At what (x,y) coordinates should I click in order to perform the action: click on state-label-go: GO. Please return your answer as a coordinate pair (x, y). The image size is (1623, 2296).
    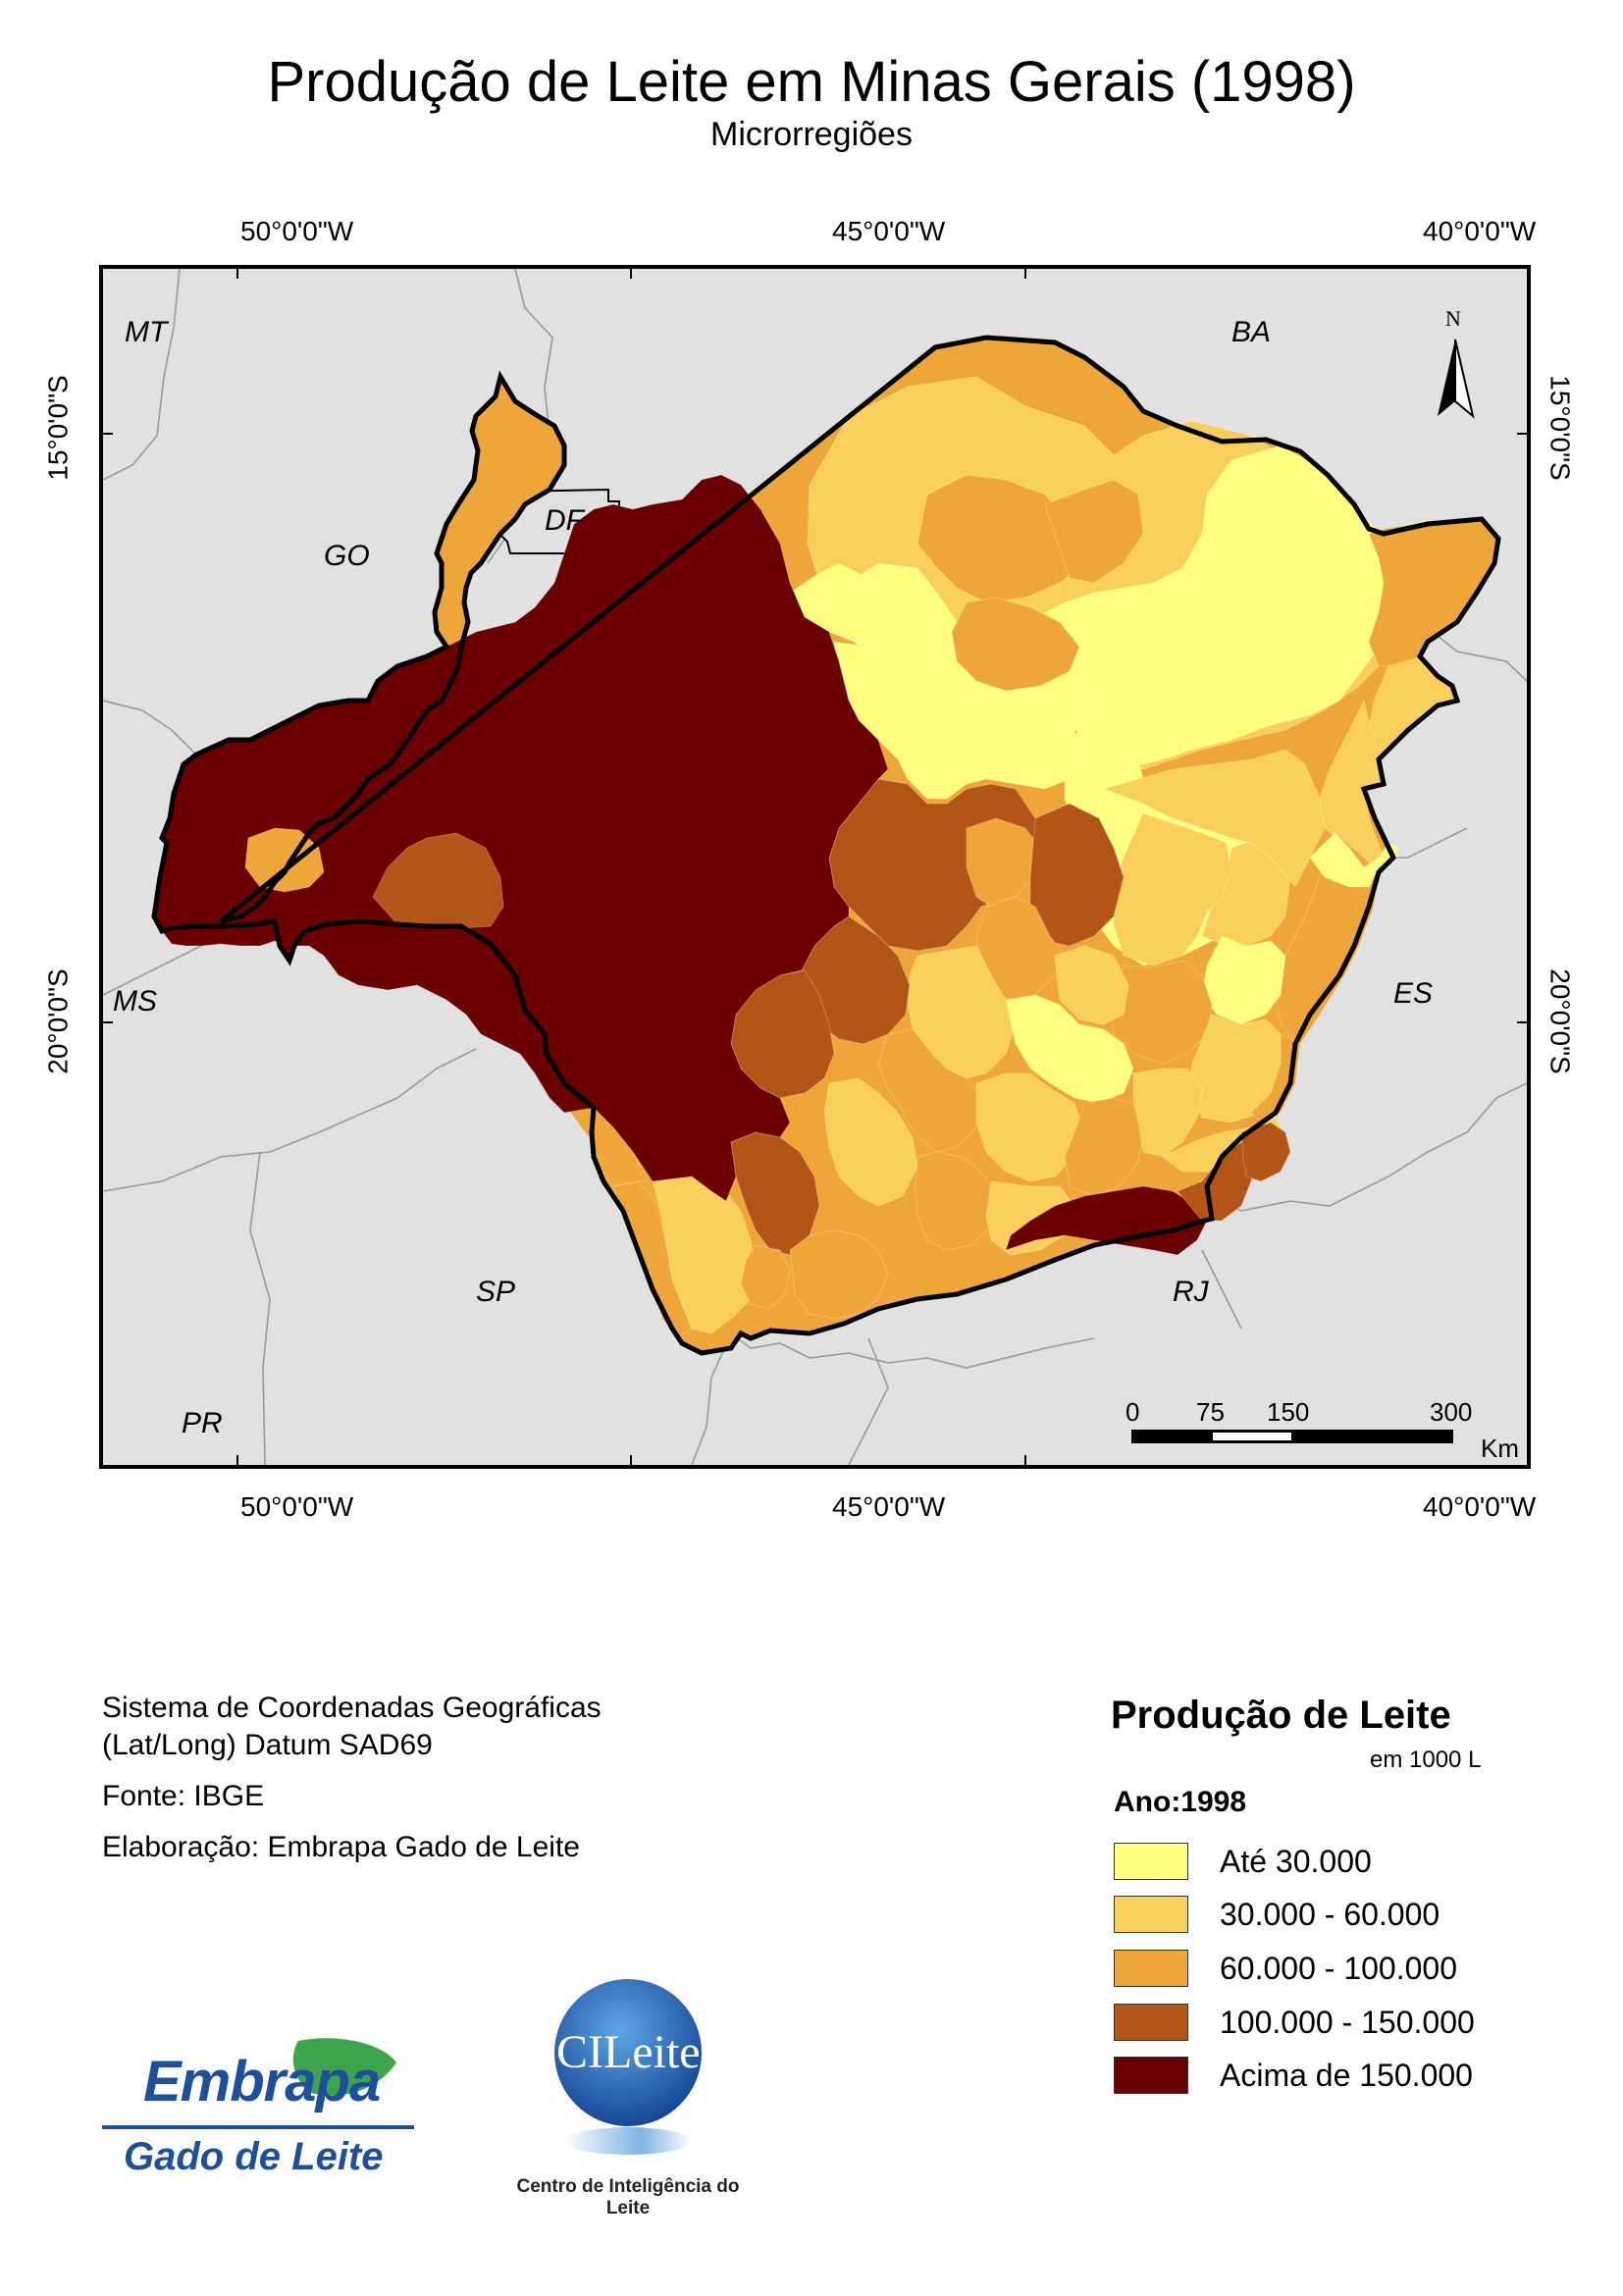
    Looking at the image, I should click on (347, 556).